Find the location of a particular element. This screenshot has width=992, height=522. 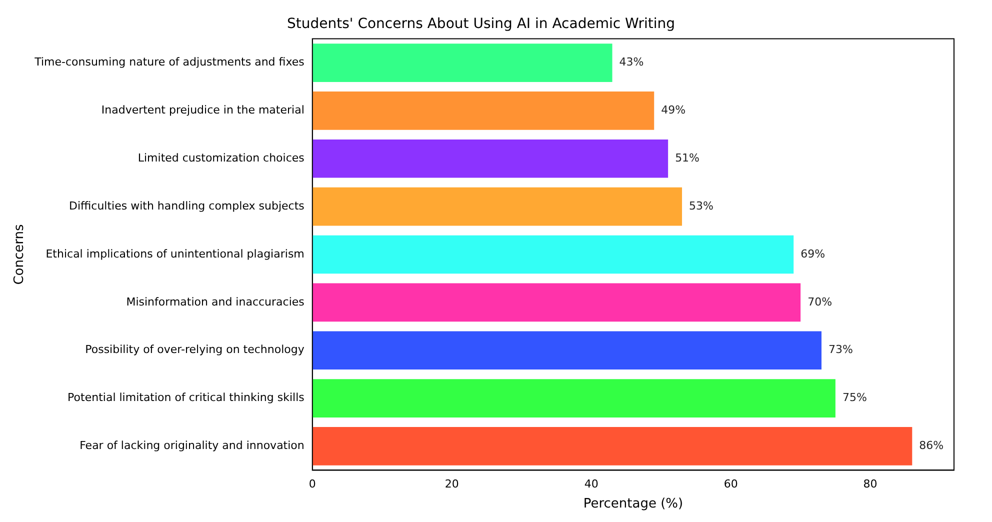

x-axis-title: Percentage (%) is located at coordinates (633, 504).